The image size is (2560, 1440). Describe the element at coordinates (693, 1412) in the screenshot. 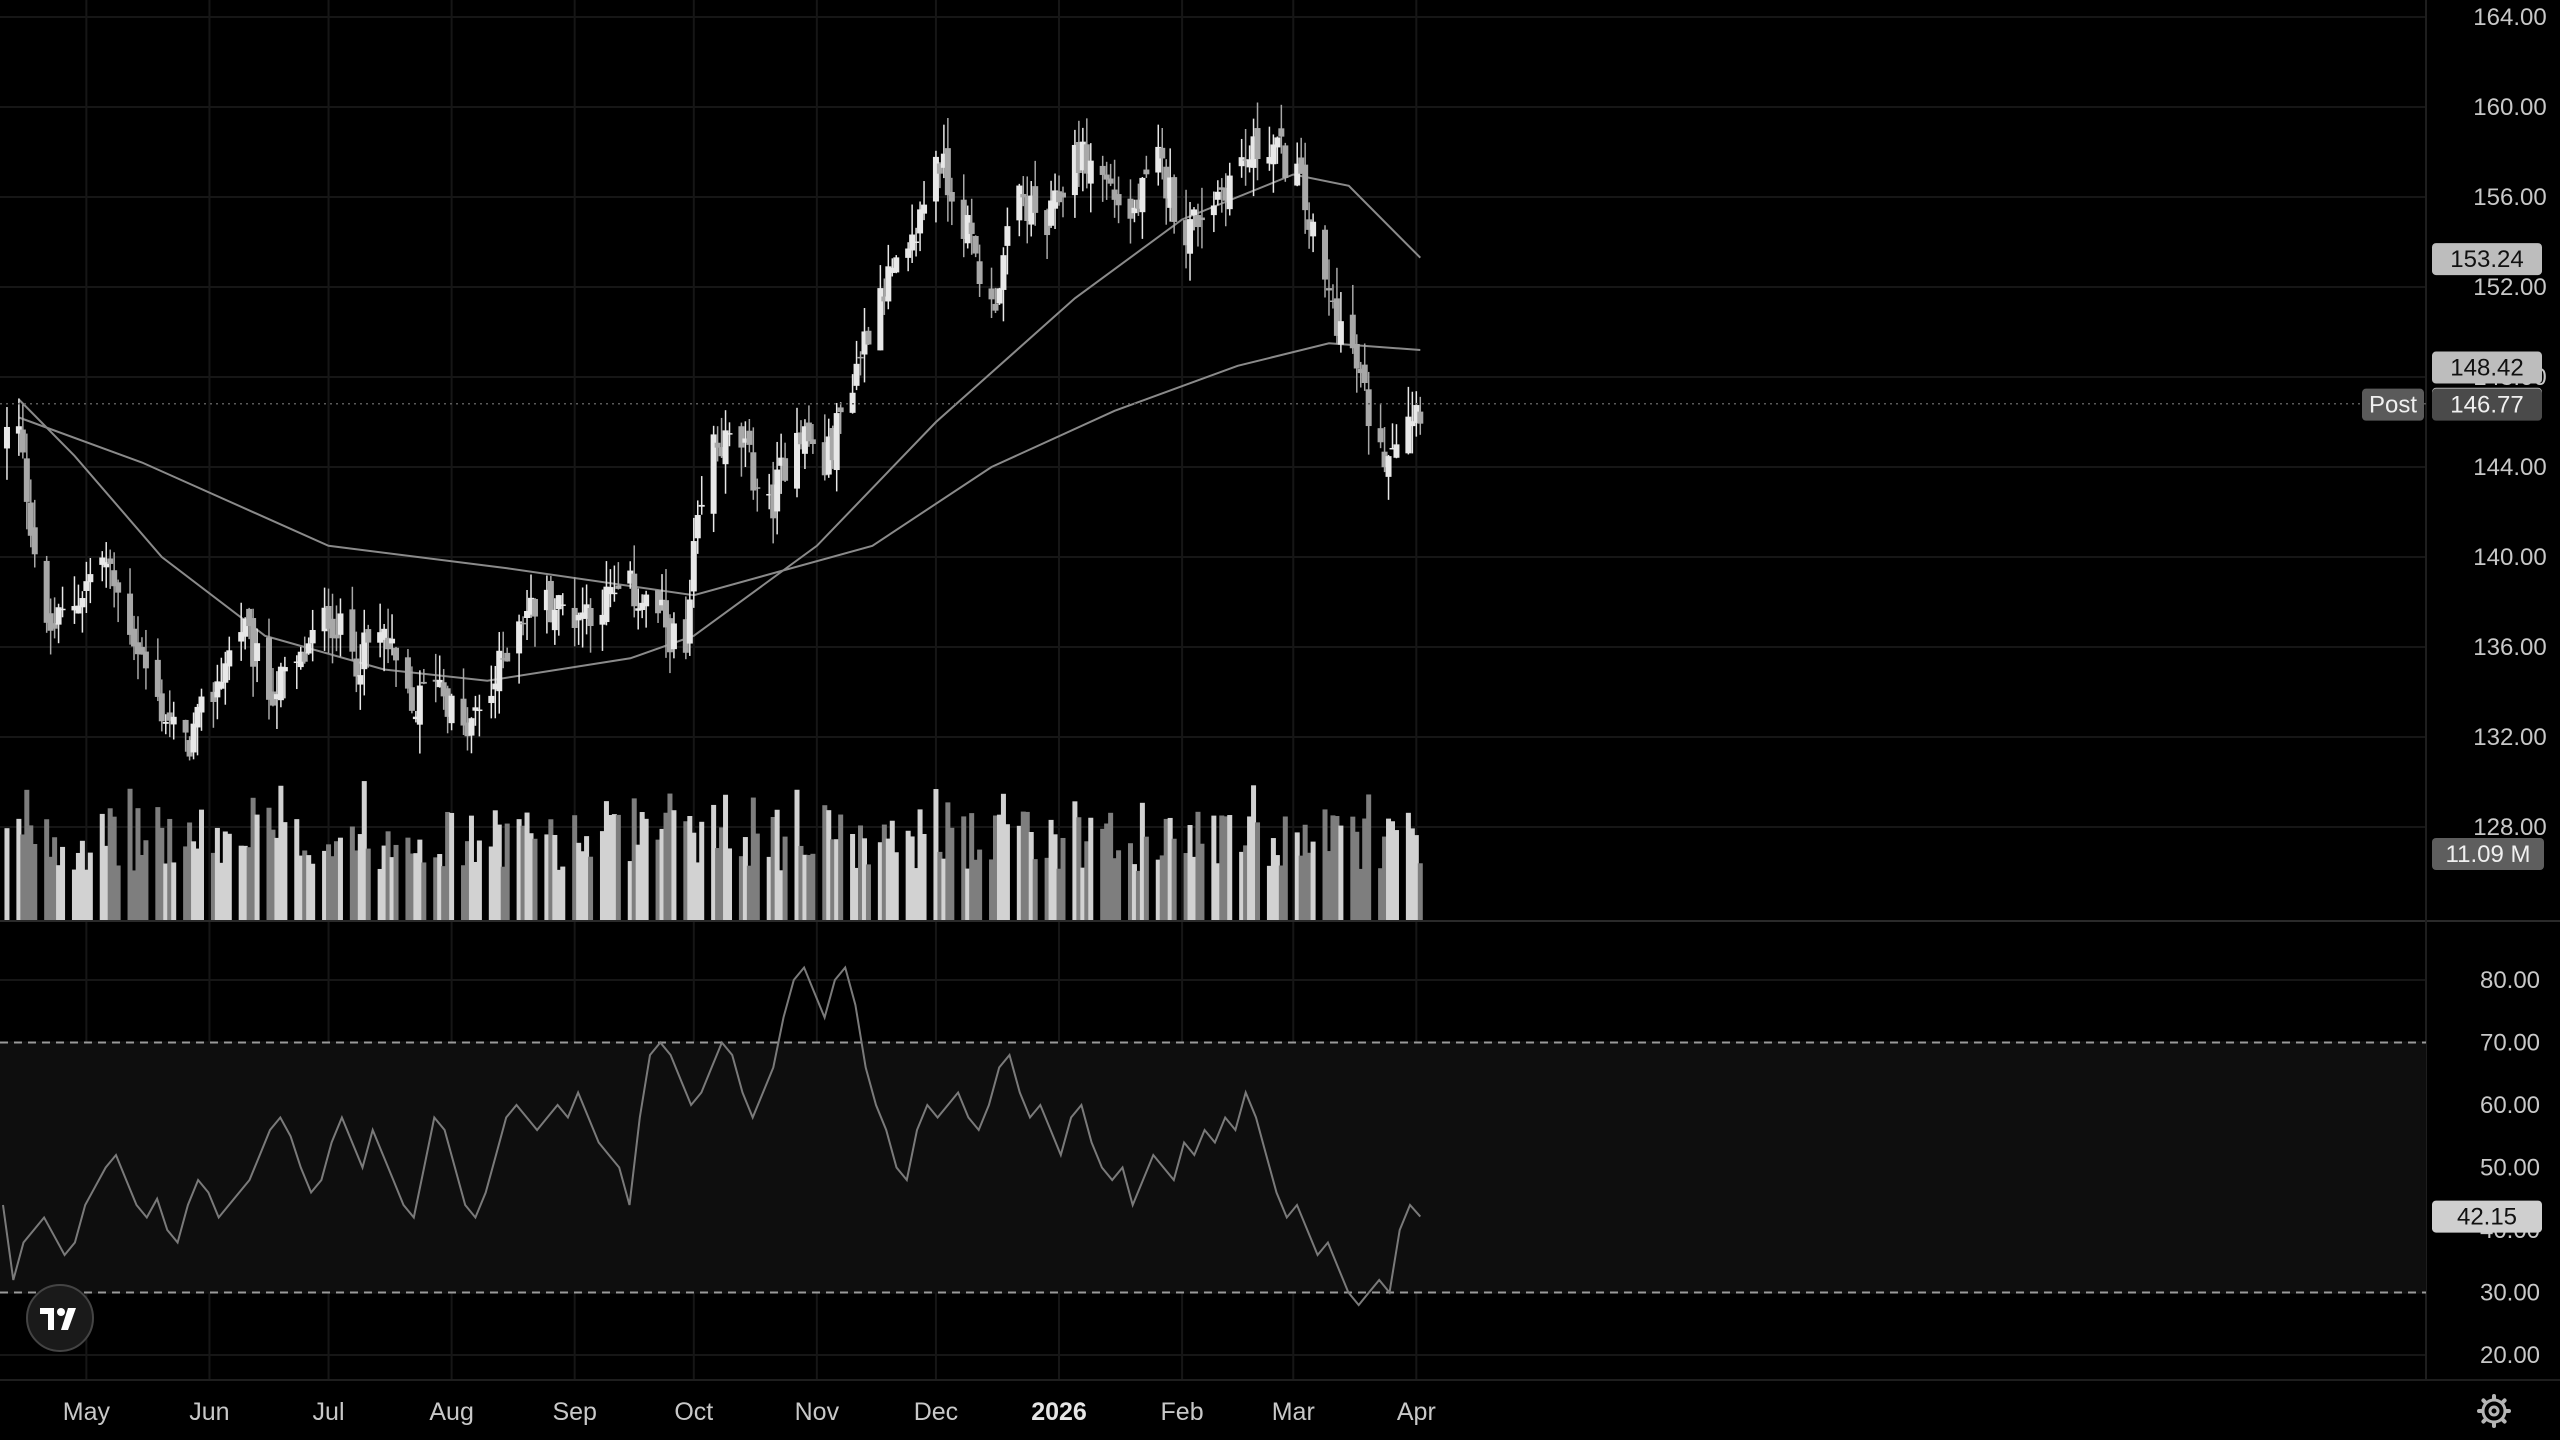

I see `time-tick-label: Oct` at that location.